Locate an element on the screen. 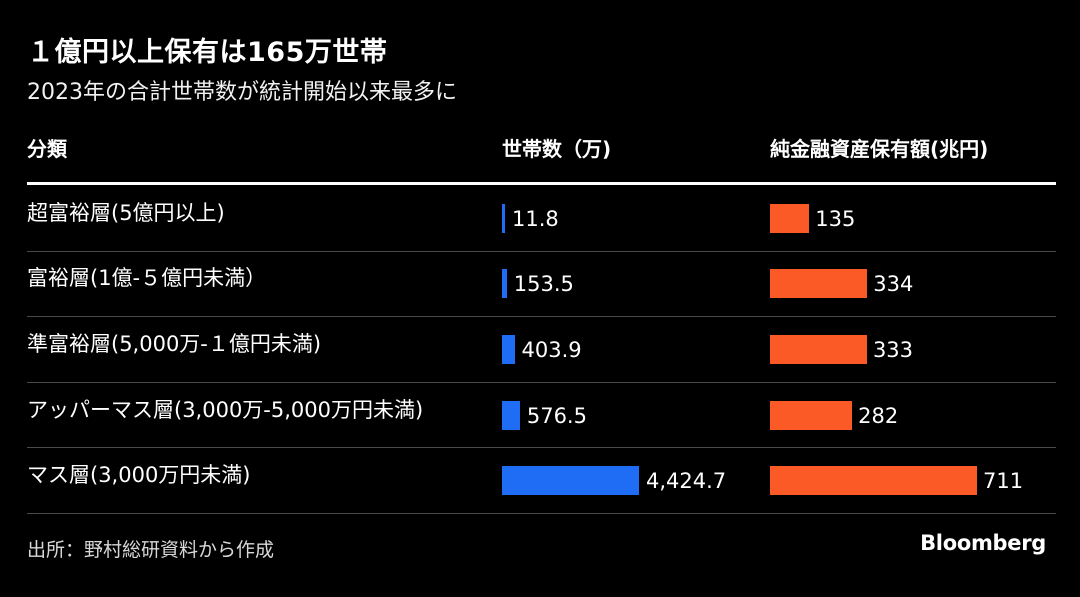  column-header-assets: 純金融資産保有額(兆円) is located at coordinates (879, 149).